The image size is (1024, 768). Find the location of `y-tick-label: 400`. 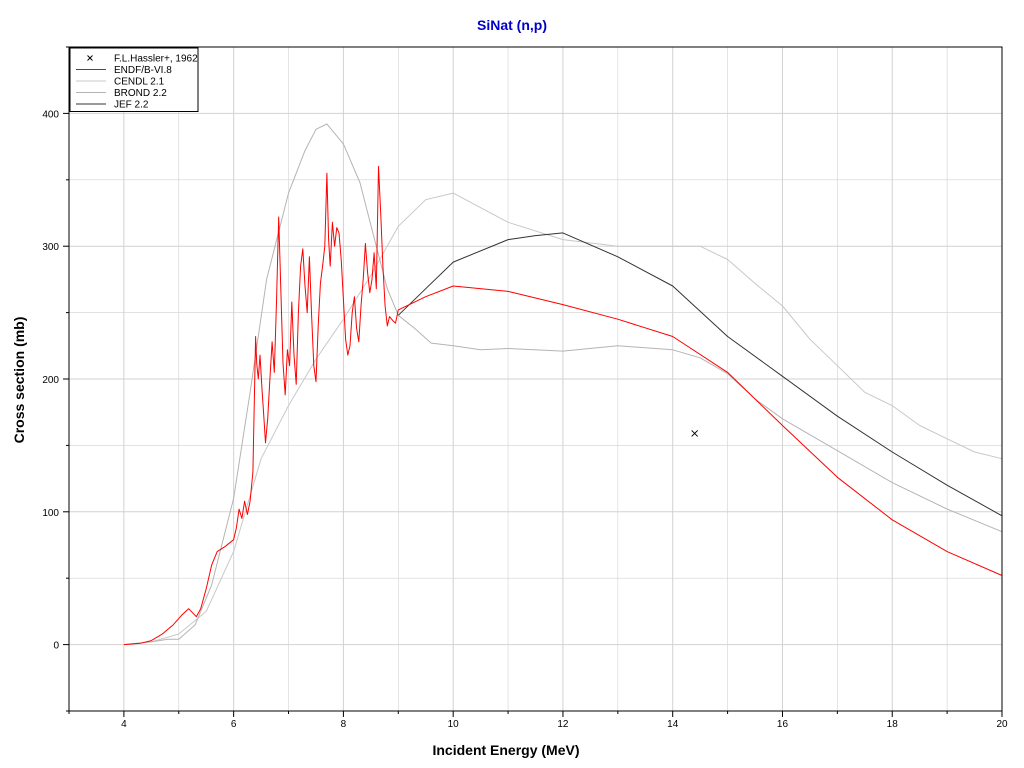

y-tick-label: 400 is located at coordinates (50, 114).